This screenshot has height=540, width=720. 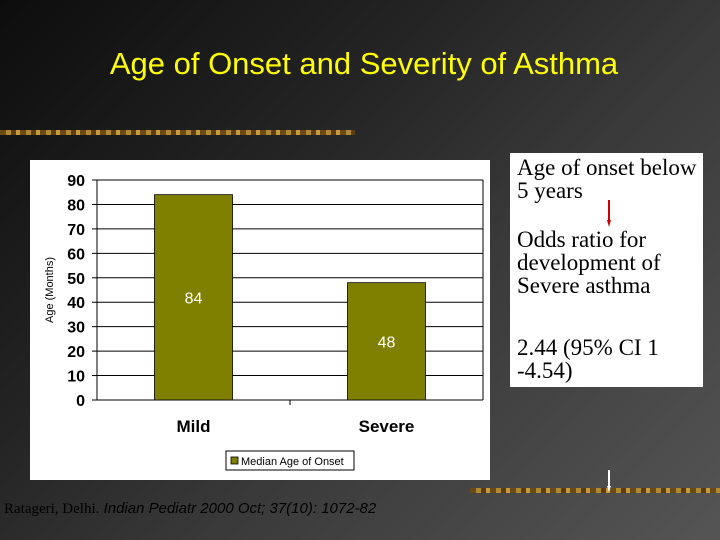 What do you see at coordinates (76, 303) in the screenshot?
I see `y-tick-label: 40` at bounding box center [76, 303].